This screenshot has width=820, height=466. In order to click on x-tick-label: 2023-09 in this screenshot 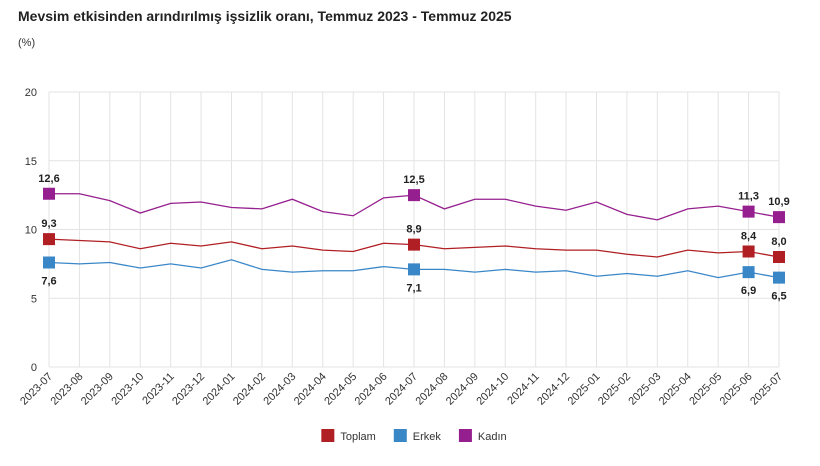, I will do `click(97, 389)`.